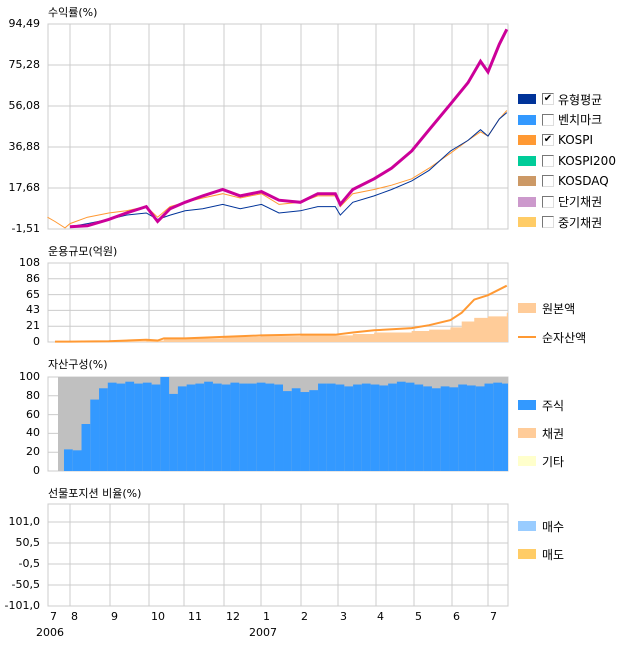 The height and width of the screenshot is (648, 617). Describe the element at coordinates (527, 140) in the screenshot. I see `kospi-swatch` at that location.